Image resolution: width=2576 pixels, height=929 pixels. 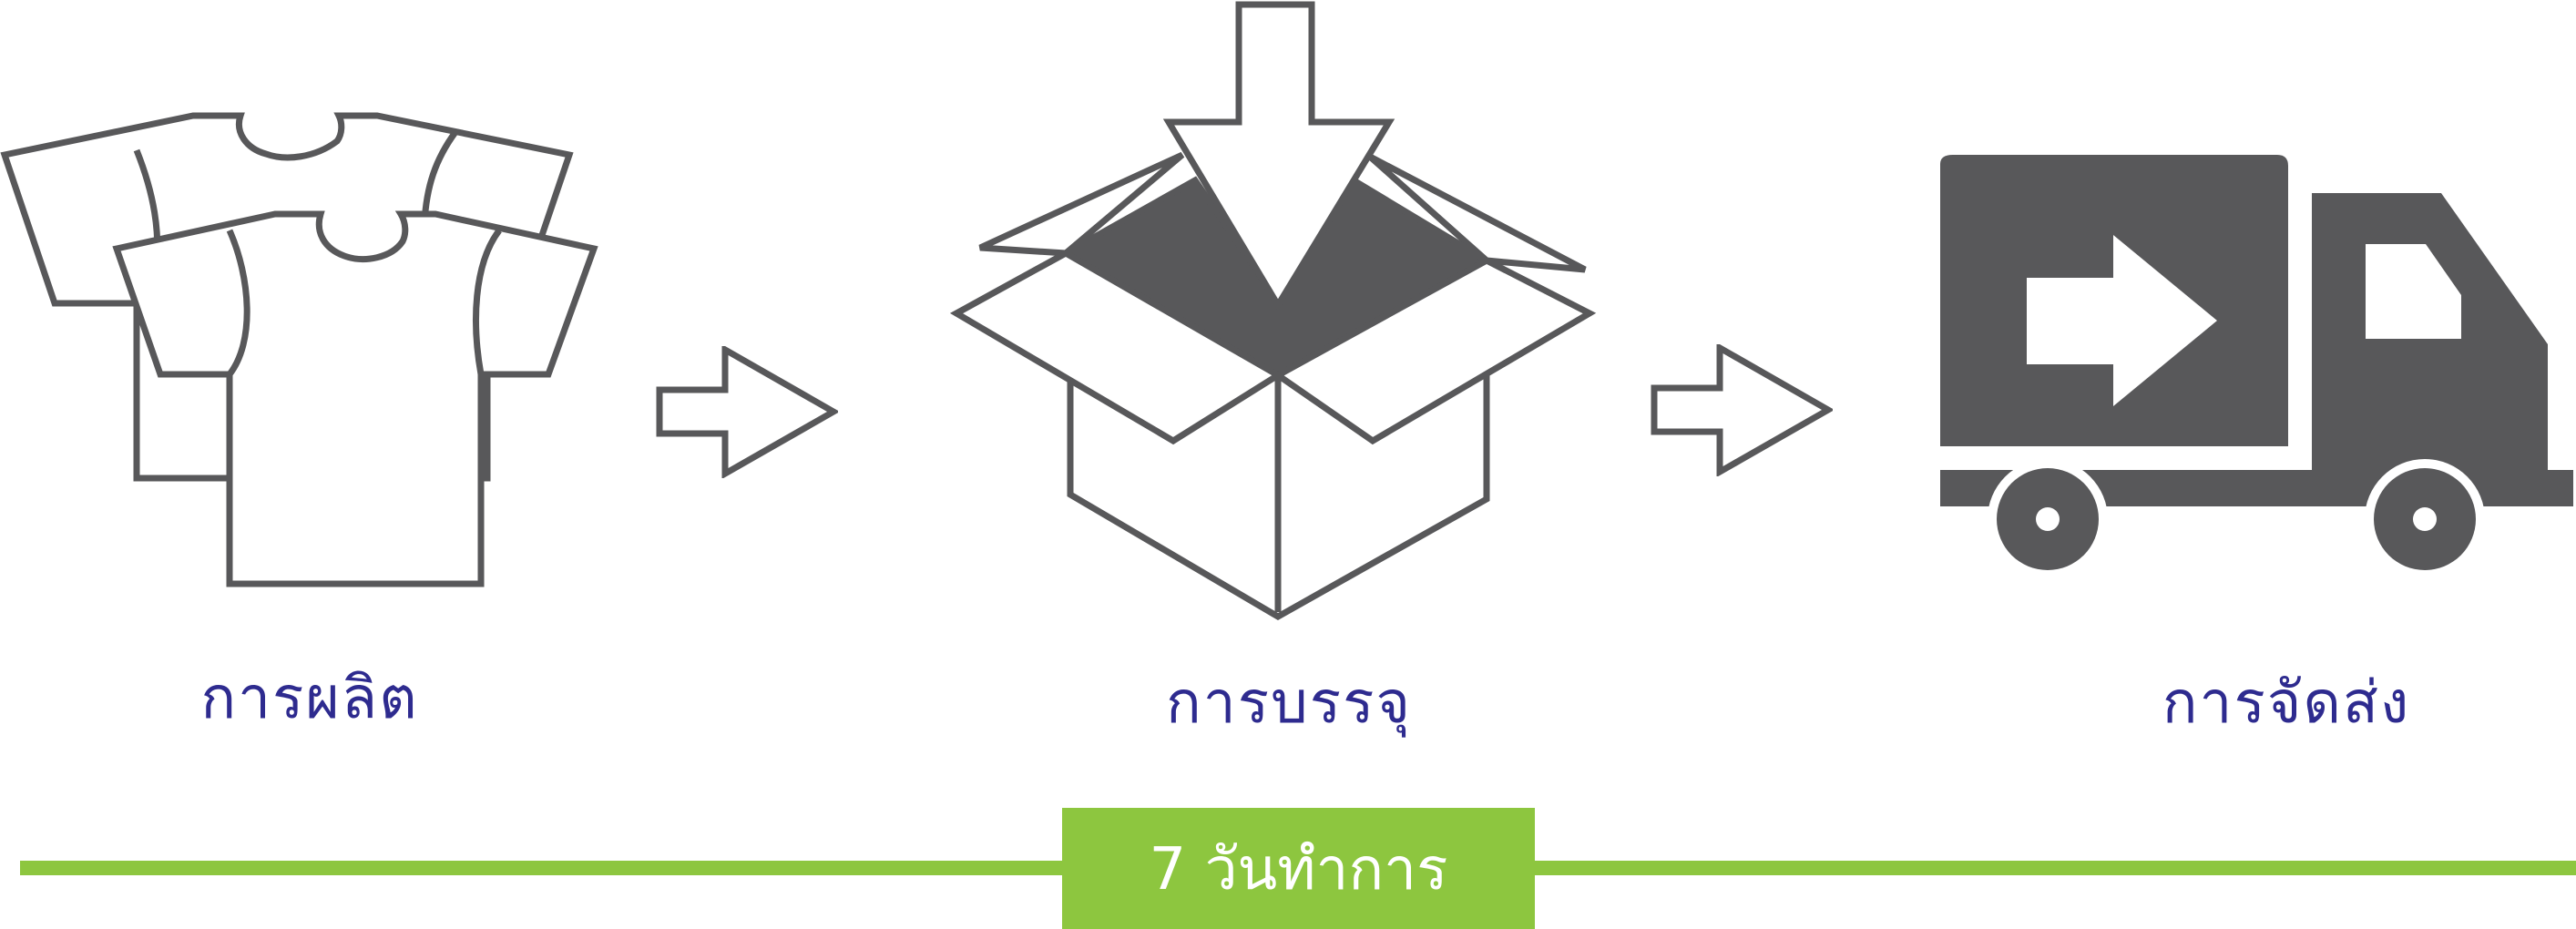 What do you see at coordinates (310, 699) in the screenshot?
I see `step-label-production: การผลิต` at bounding box center [310, 699].